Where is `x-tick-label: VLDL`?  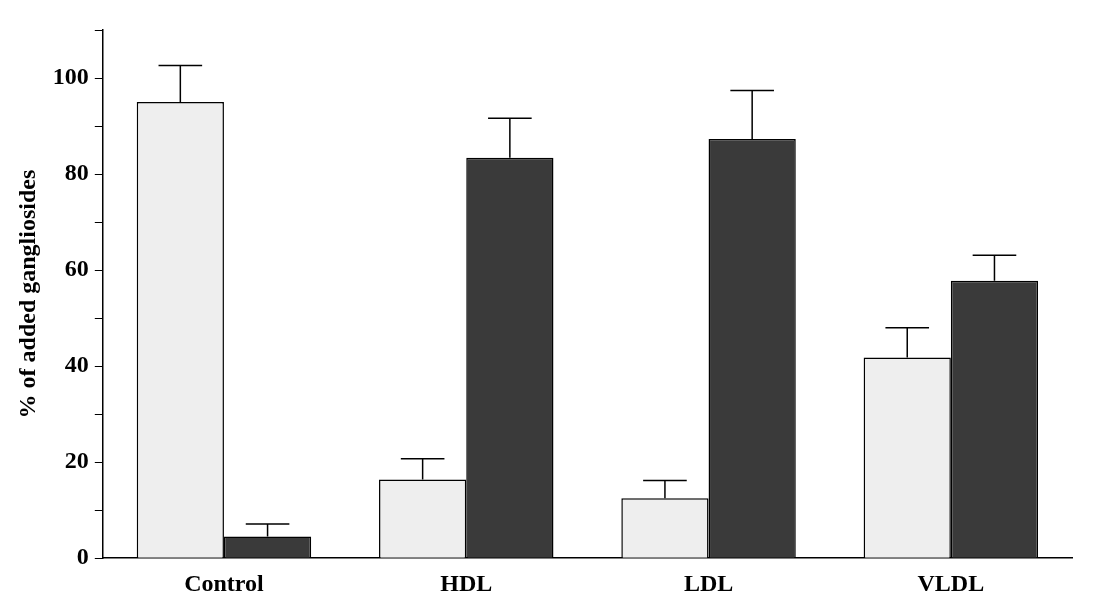 x-tick-label: VLDL is located at coordinates (951, 582).